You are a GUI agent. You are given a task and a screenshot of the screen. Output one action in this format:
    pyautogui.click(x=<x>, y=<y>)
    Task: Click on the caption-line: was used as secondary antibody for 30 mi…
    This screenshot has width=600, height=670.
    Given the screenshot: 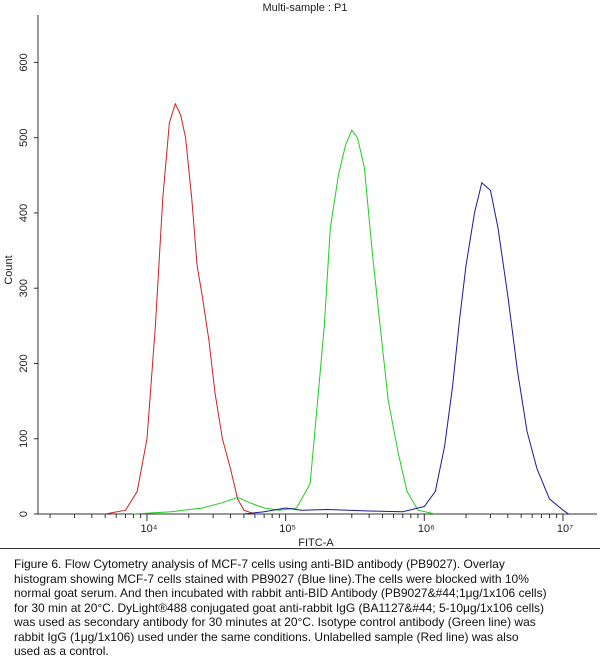 What is the action you would take?
    pyautogui.click(x=275, y=622)
    